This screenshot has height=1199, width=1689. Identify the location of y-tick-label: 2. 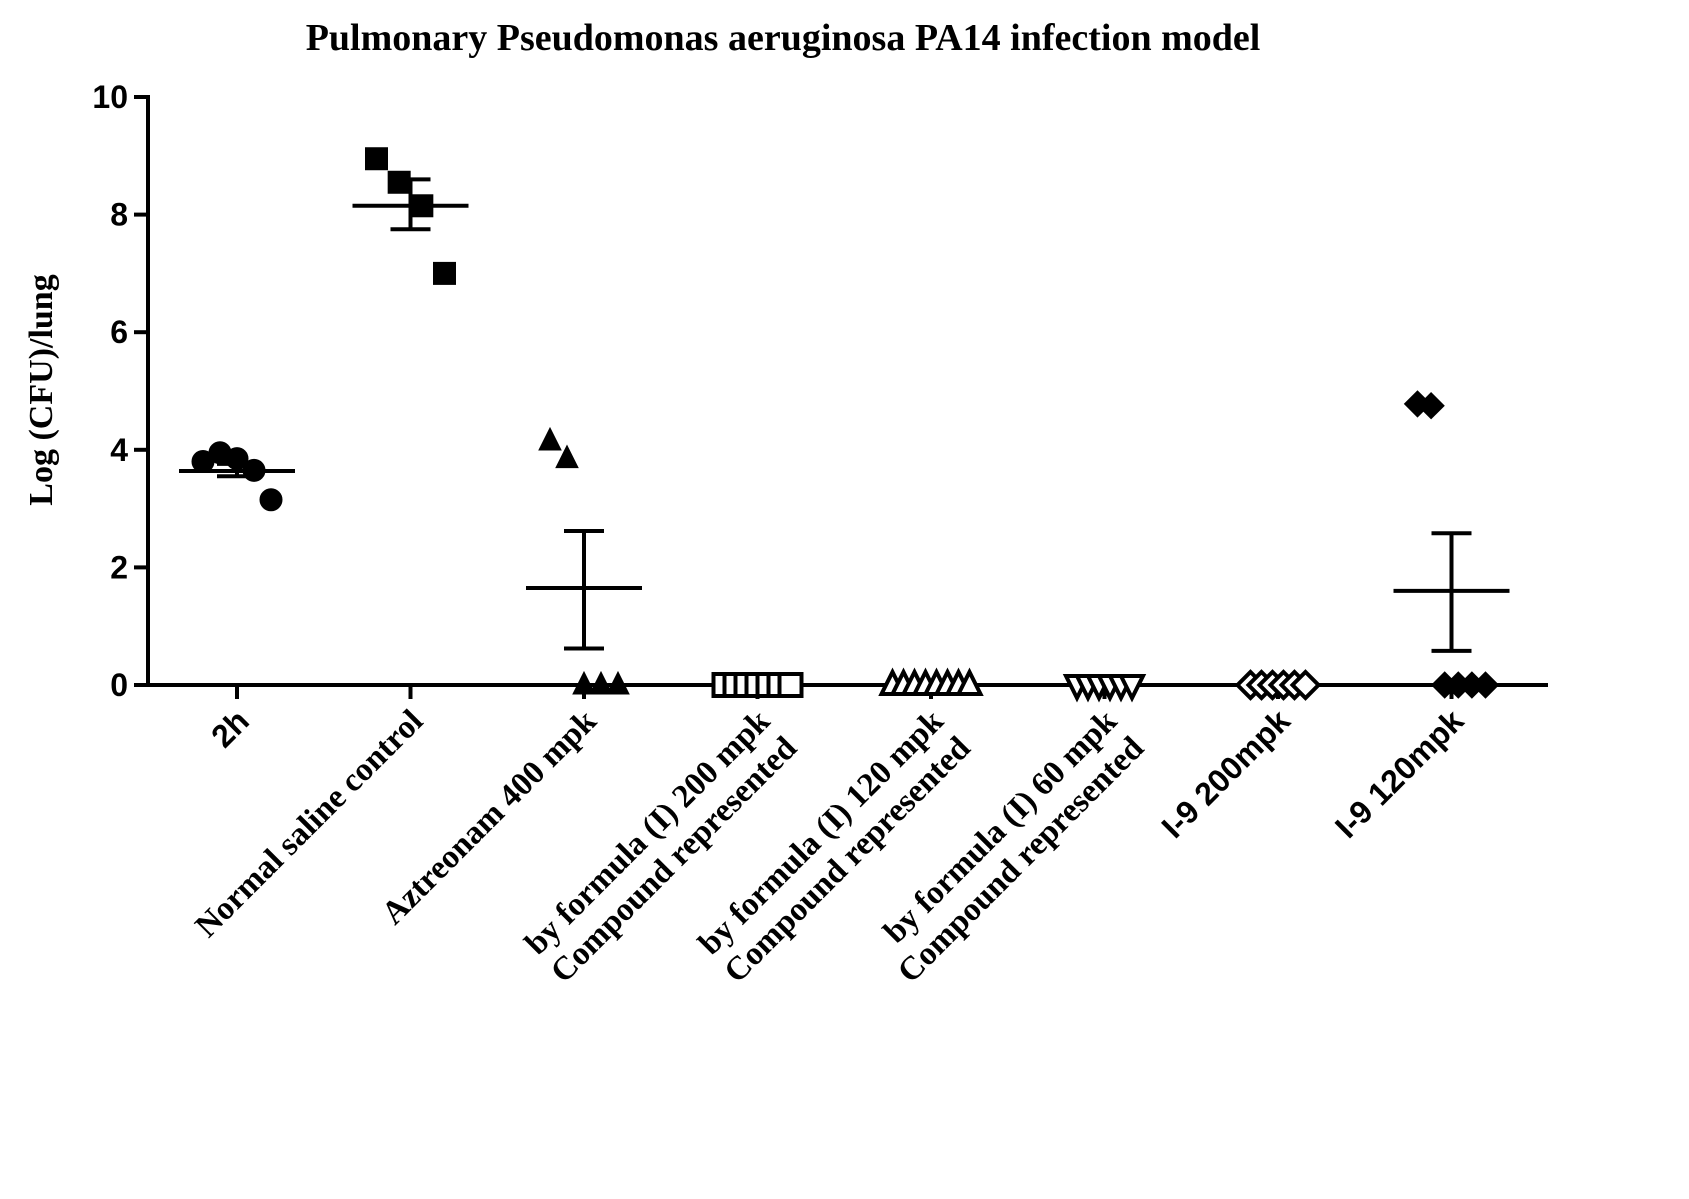
(119, 567).